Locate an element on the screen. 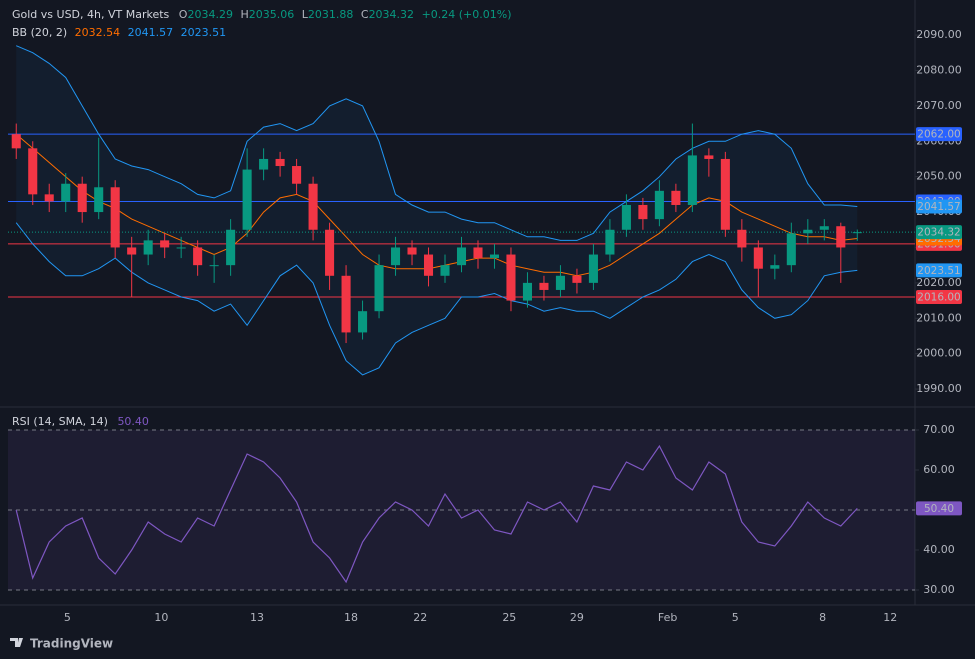 Image resolution: width=975 pixels, height=659 pixels. change: +0.24 (+0.01%) is located at coordinates (467, 14).